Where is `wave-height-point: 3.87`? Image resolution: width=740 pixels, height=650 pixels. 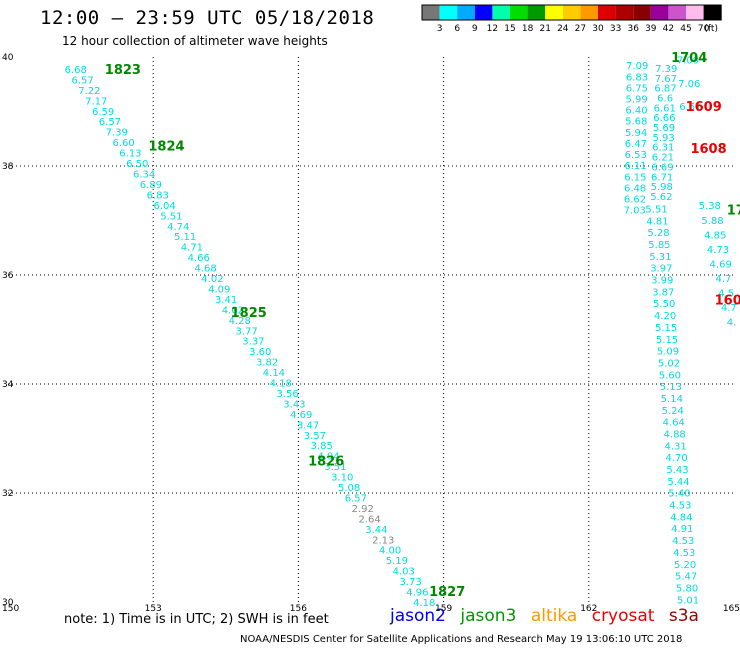 wave-height-point: 3.87 is located at coordinates (663, 292).